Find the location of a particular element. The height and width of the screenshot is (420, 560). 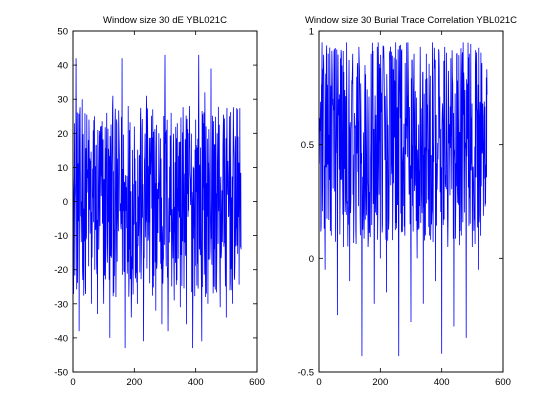

y-tick-label: 30 is located at coordinates (62, 100).